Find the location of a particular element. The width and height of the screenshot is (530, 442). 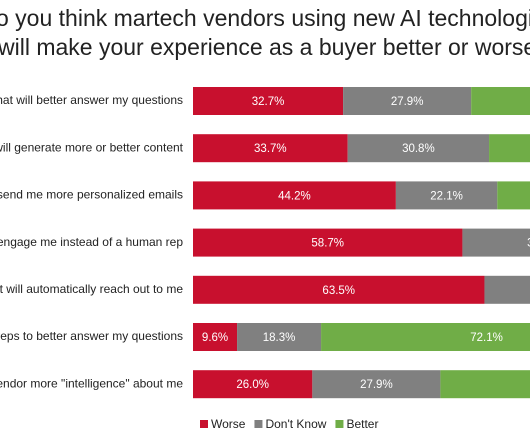

value-label: 22.1% is located at coordinates (446, 196).